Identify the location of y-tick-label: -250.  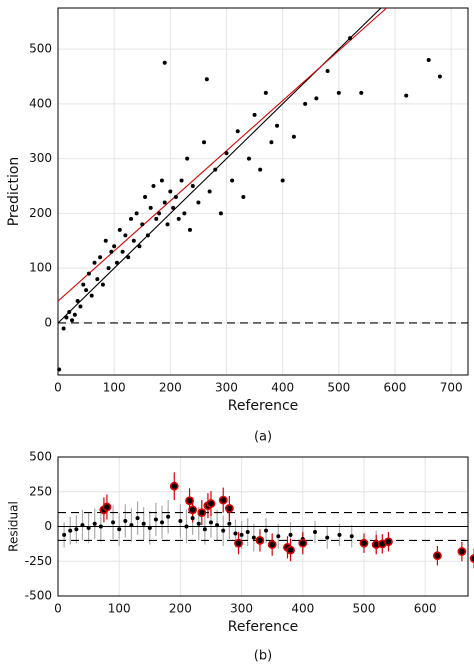
(38, 561).